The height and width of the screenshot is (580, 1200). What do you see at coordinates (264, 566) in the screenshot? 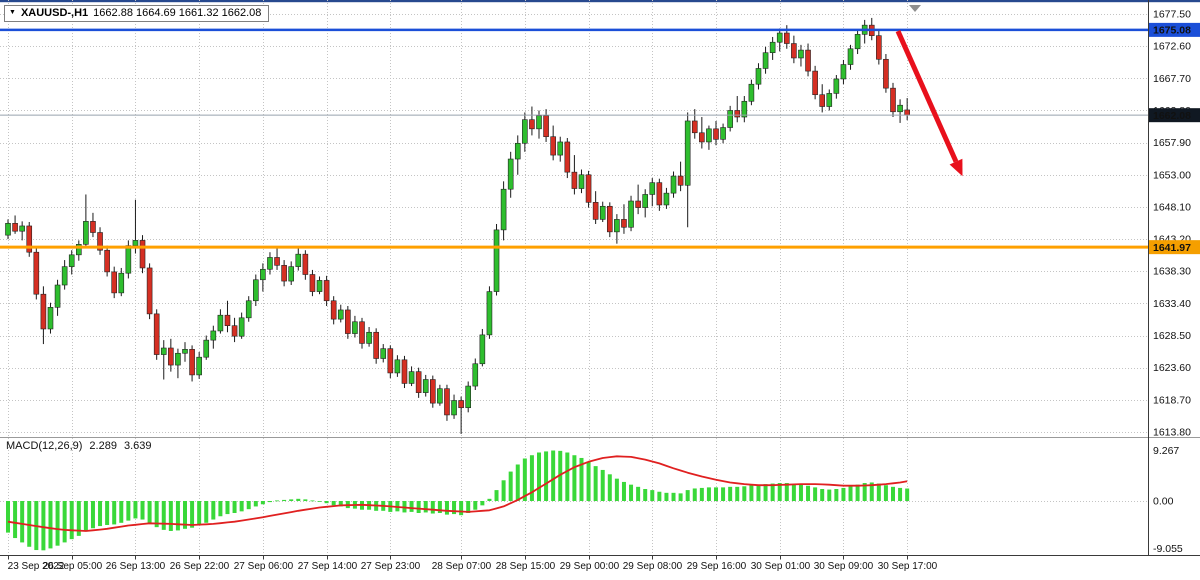
I see `time-label: 27 Sep 06:00` at bounding box center [264, 566].